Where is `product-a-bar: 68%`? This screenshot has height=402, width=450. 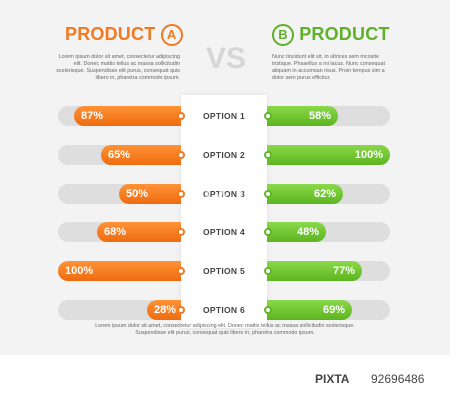 product-a-bar: 68% is located at coordinates (139, 232).